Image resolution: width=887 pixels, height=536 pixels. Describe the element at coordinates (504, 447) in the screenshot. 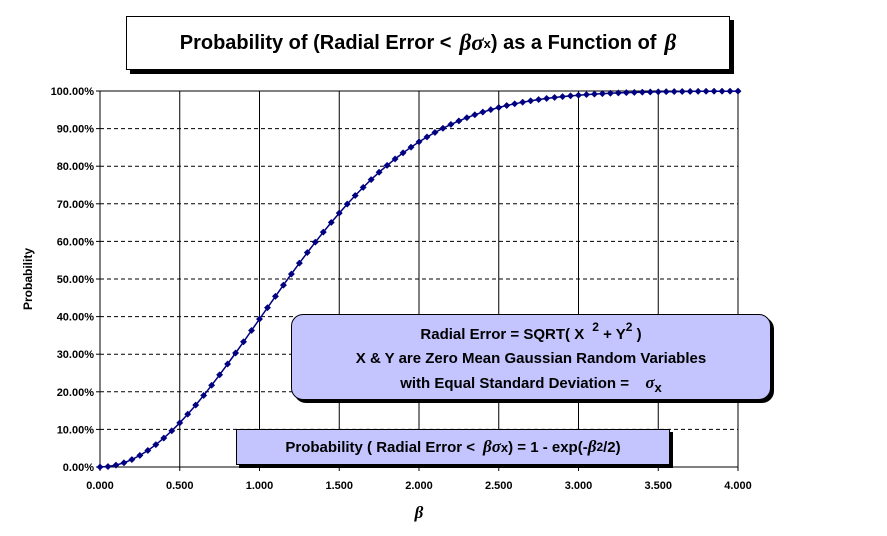

I see `equation-subscript-x: x` at that location.